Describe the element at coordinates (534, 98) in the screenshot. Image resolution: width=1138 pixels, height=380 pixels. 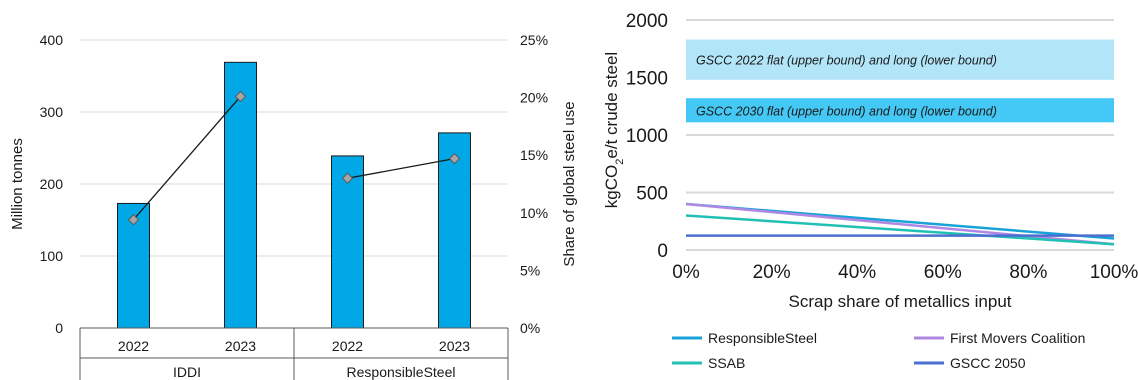
I see `y2-tick-label: 20%` at that location.